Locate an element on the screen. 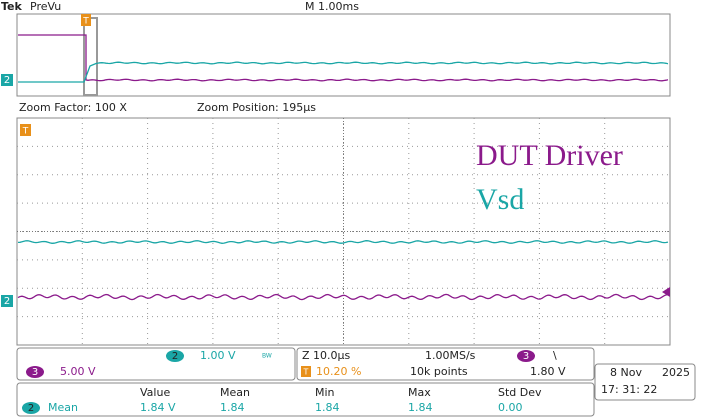  channel-box is located at coordinates (156, 364).